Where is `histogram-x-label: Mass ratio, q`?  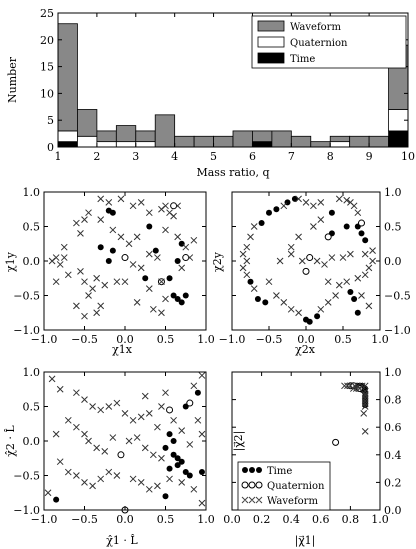
histogram-x-label: Mass ratio, q is located at coordinates (232, 172).